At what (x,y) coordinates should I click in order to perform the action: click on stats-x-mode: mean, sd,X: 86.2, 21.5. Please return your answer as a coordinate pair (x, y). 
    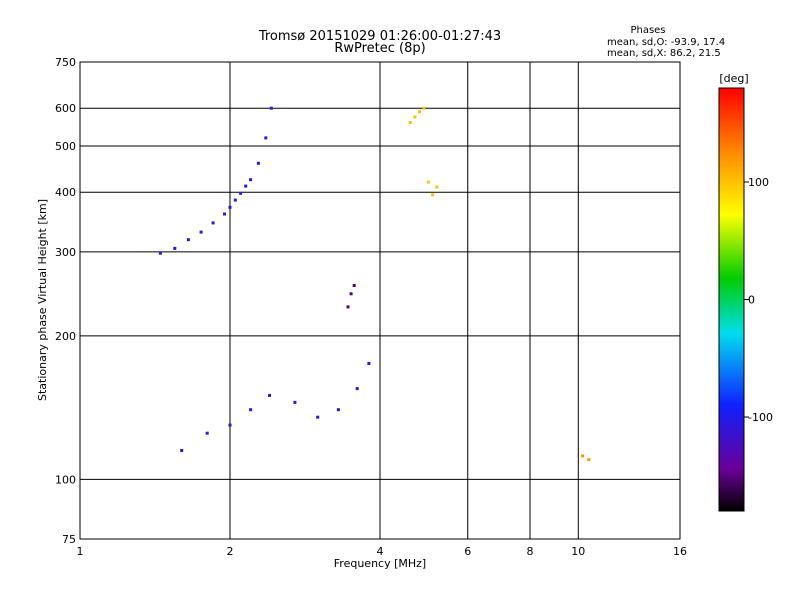
    Looking at the image, I should click on (664, 53).